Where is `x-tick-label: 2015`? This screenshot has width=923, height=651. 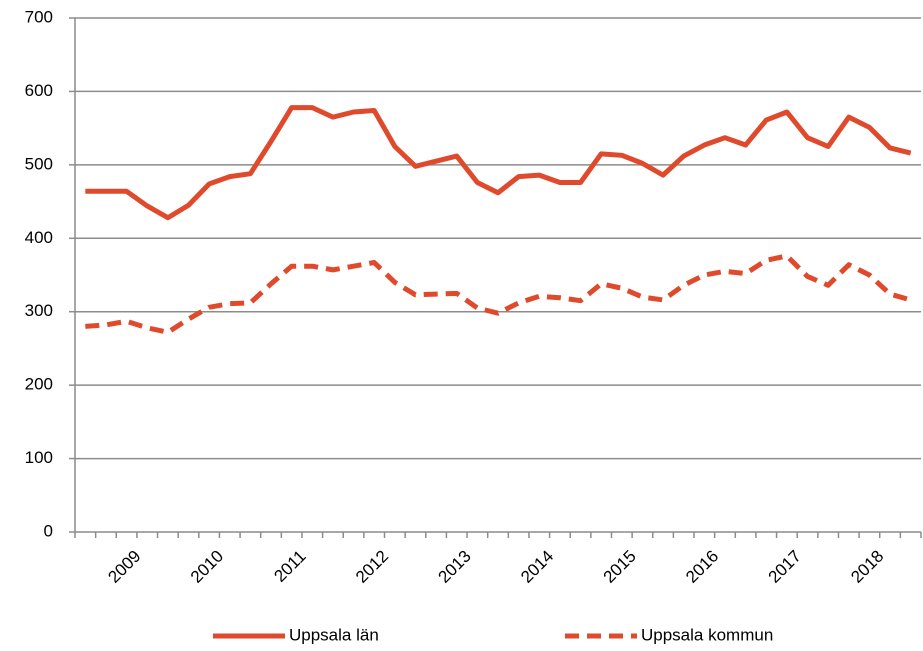 x-tick-label: 2015 is located at coordinates (620, 567).